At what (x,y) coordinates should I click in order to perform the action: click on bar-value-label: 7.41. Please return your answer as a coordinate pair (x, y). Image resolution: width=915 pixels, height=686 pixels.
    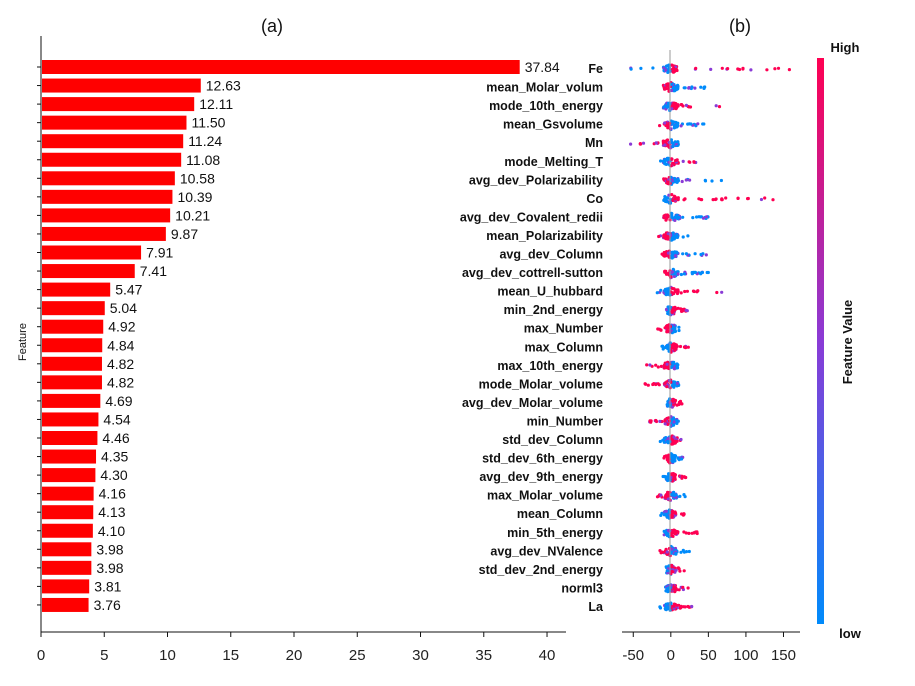
    Looking at the image, I should click on (153, 271).